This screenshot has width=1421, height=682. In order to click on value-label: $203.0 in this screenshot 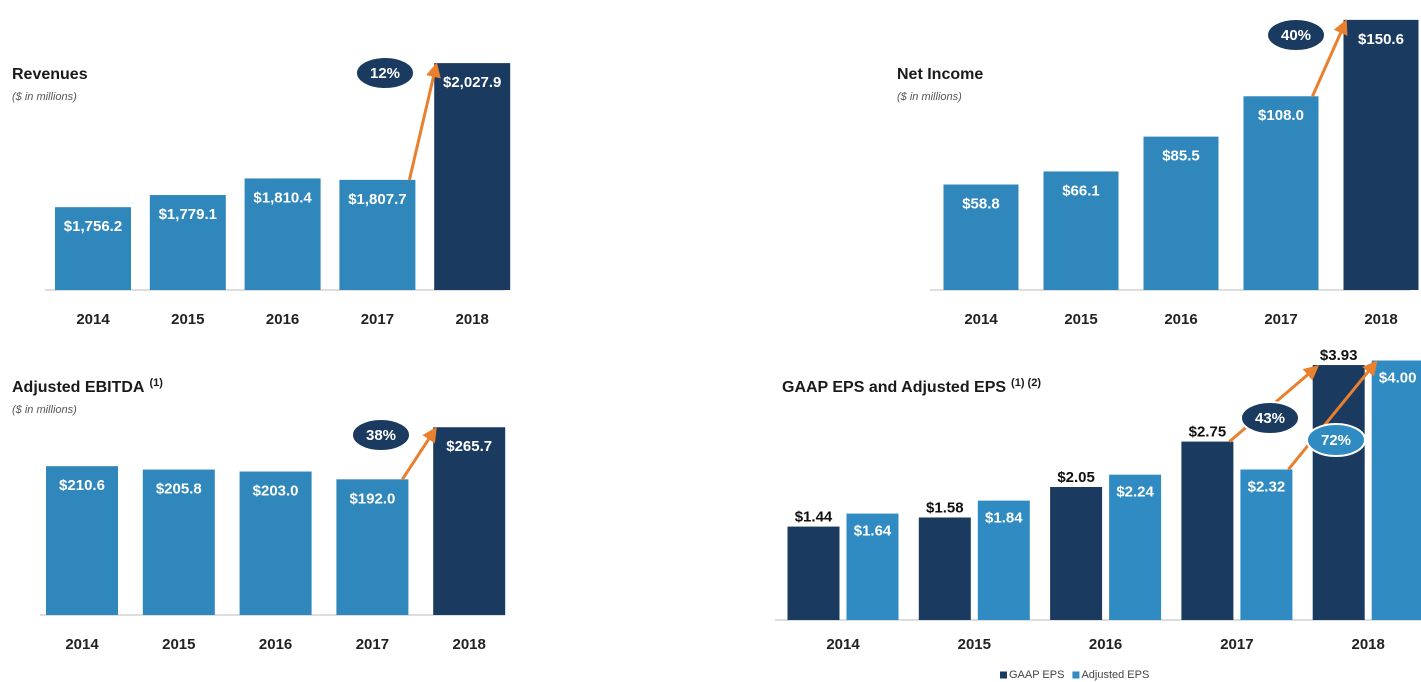, I will do `click(276, 491)`.